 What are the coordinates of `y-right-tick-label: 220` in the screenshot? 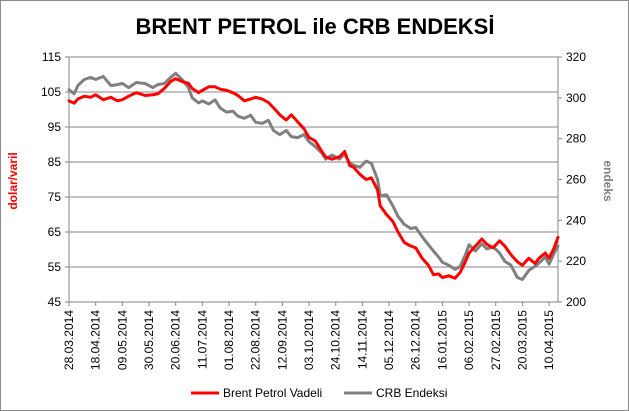 It's located at (576, 261).